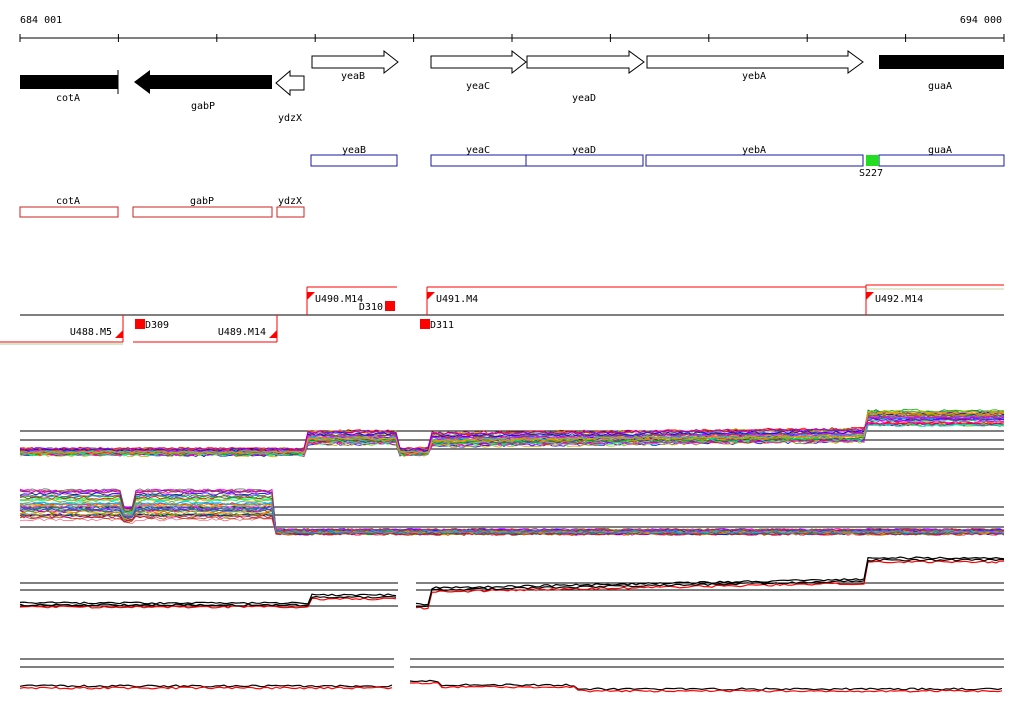  What do you see at coordinates (290, 201) in the screenshot?
I see `feature-label-ydzX: ydzX` at bounding box center [290, 201].